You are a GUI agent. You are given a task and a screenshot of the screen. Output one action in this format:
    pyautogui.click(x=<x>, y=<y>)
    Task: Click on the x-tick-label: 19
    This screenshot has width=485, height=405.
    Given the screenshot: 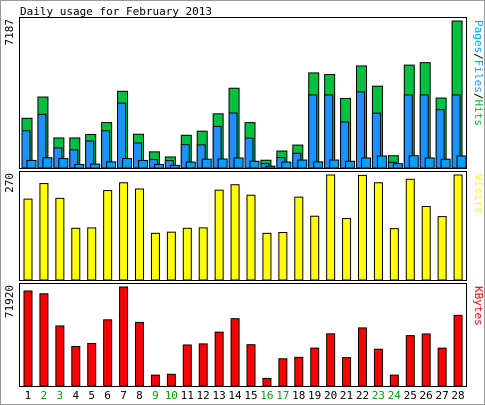 What is the action you would take?
    pyautogui.click(x=314, y=395)
    